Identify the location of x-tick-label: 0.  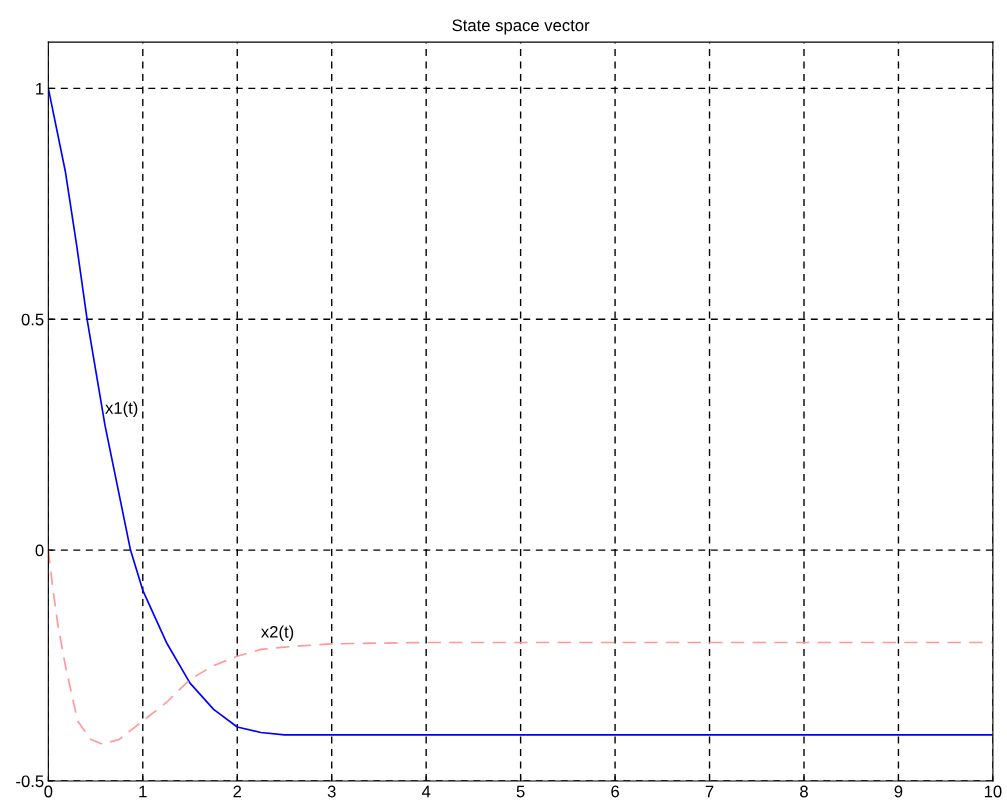
(48, 791).